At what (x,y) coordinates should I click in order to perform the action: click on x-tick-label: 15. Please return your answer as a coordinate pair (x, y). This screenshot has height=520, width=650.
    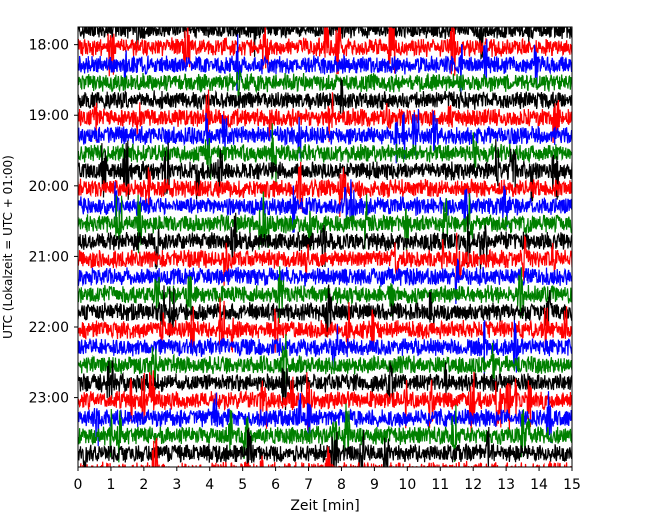
    Looking at the image, I should click on (572, 485).